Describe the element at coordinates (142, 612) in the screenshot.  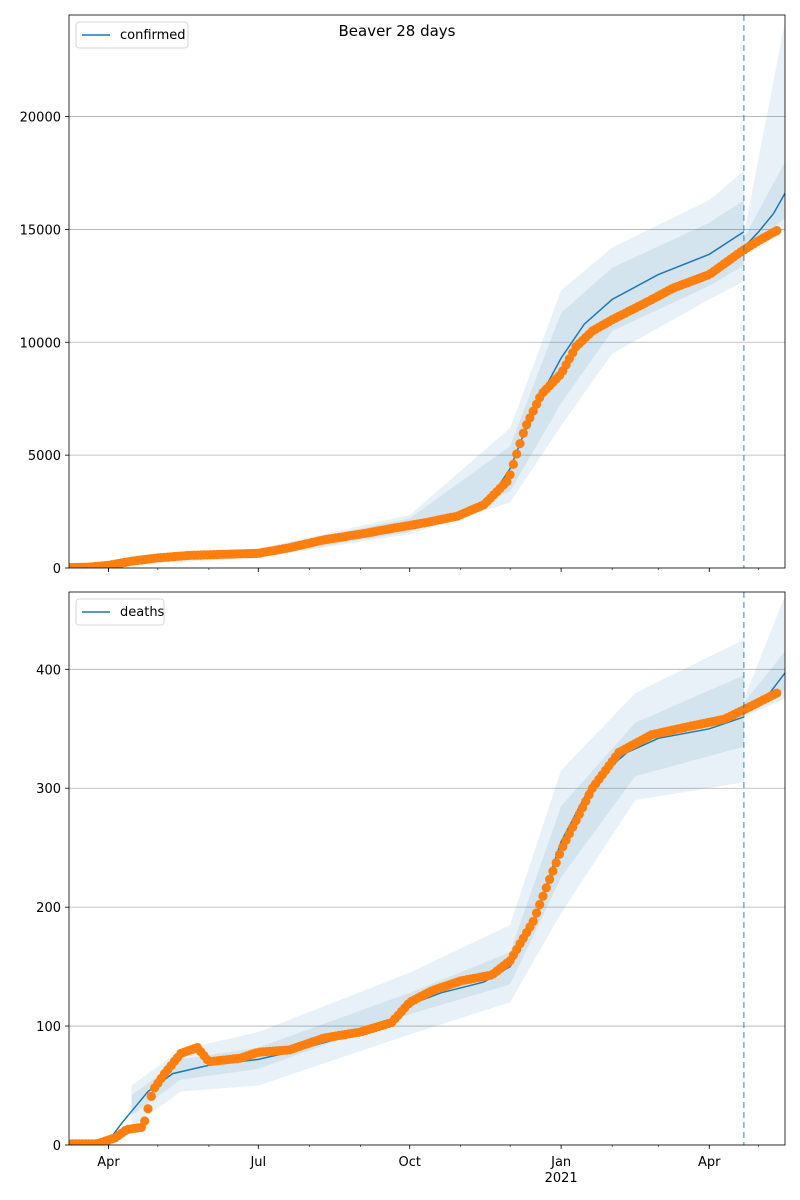
I see `legend-label: deaths` at that location.